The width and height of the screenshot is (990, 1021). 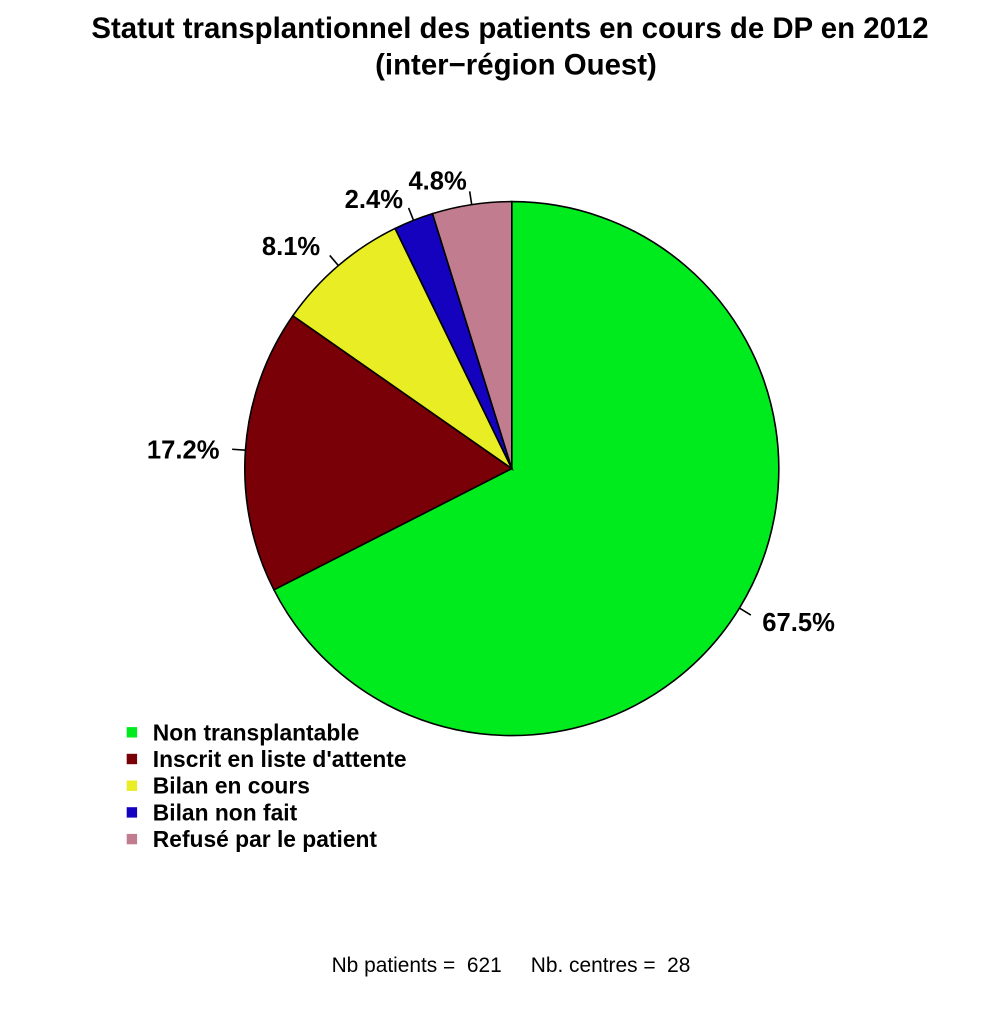 I want to click on svg-text: Bilan en cours, so click(x=231, y=786).